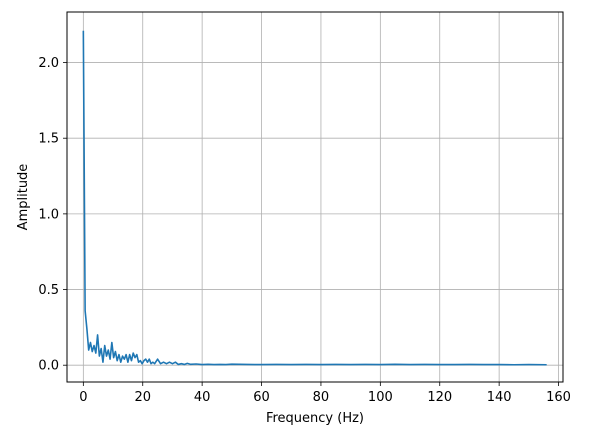 The width and height of the screenshot is (598, 444). Describe the element at coordinates (321, 397) in the screenshot. I see `x-tick-label: 80` at that location.